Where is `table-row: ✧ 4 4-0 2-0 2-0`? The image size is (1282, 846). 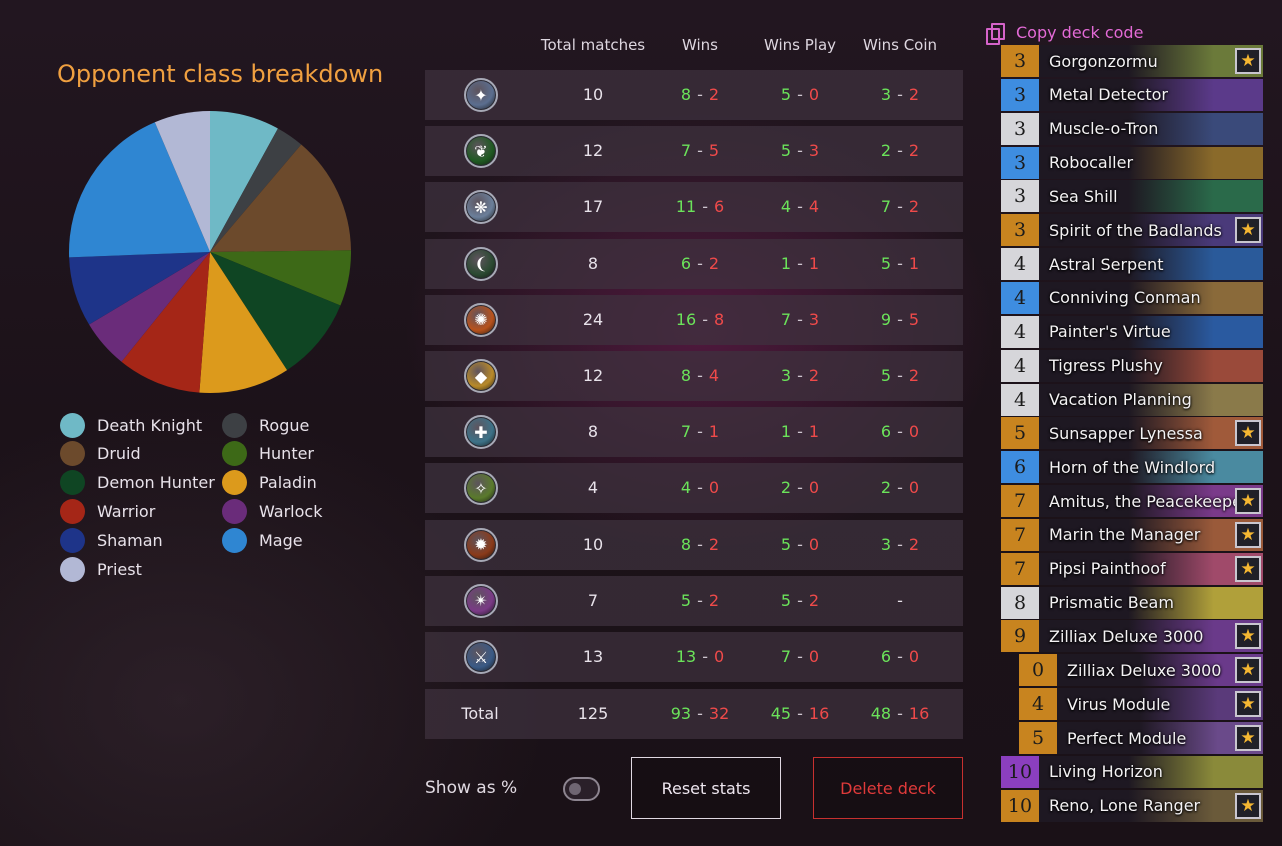 table-row: ✧ 4 4-0 2-0 2-0 is located at coordinates (694, 488).